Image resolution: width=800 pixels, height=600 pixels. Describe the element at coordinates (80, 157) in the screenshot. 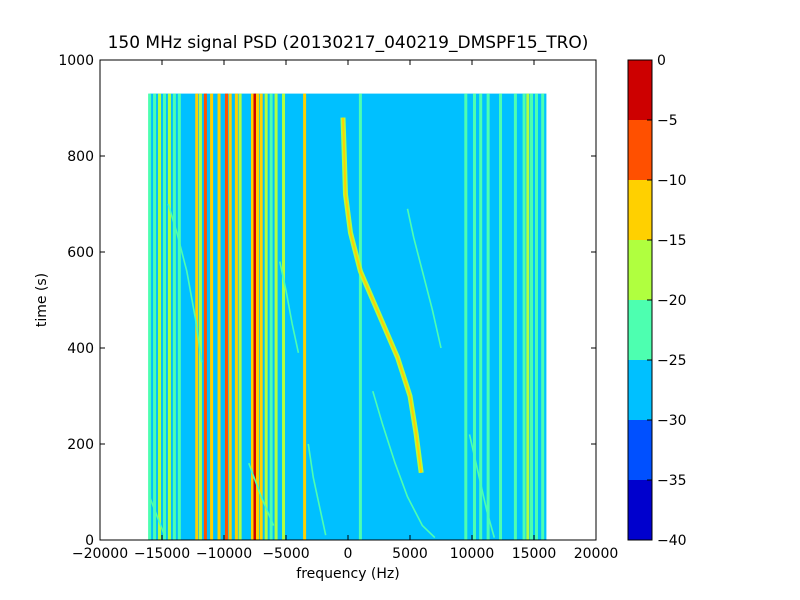

I see `y-tick-label-4: 800` at that location.